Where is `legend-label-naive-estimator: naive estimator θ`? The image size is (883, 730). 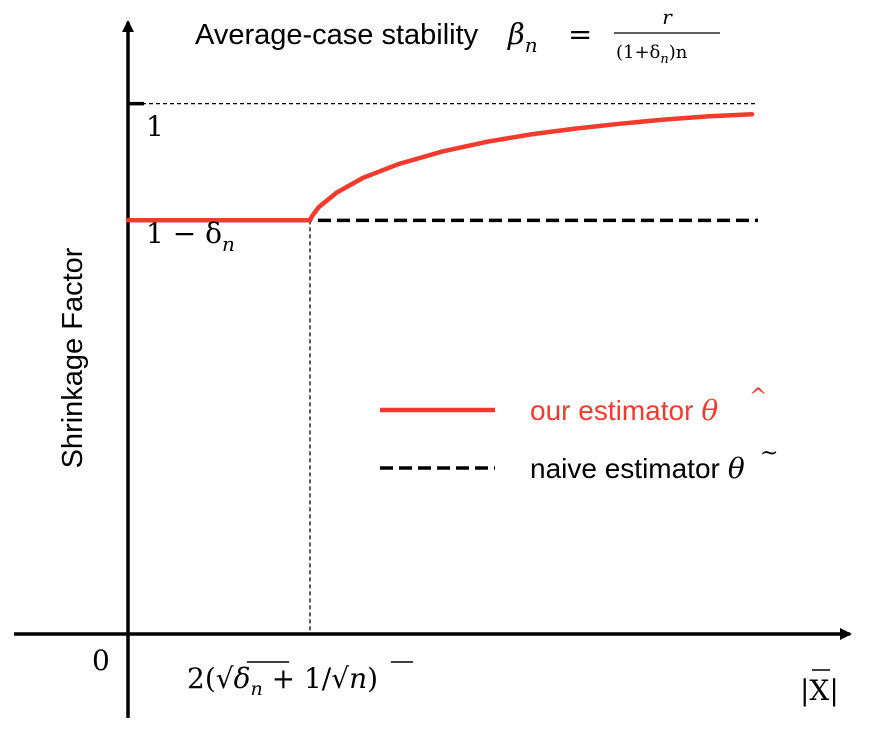
legend-label-naive-estimator: naive estimator θ is located at coordinates (637, 468).